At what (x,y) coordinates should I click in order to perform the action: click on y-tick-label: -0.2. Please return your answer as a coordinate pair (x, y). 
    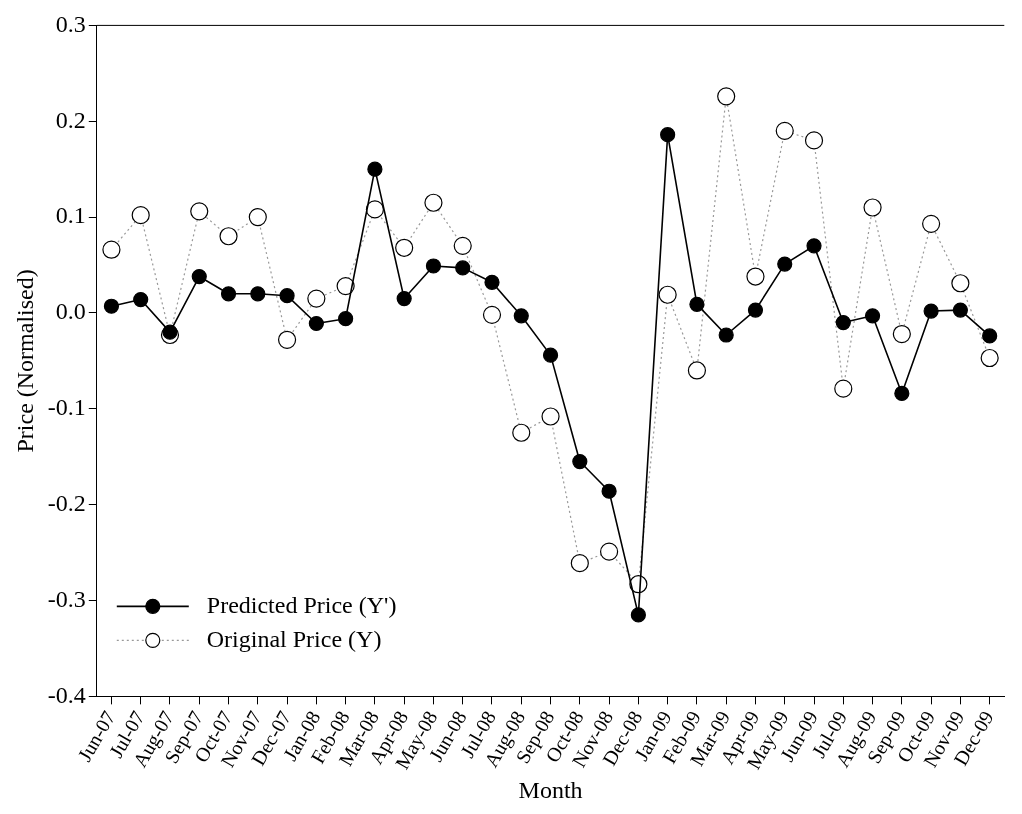
    Looking at the image, I should click on (66, 502).